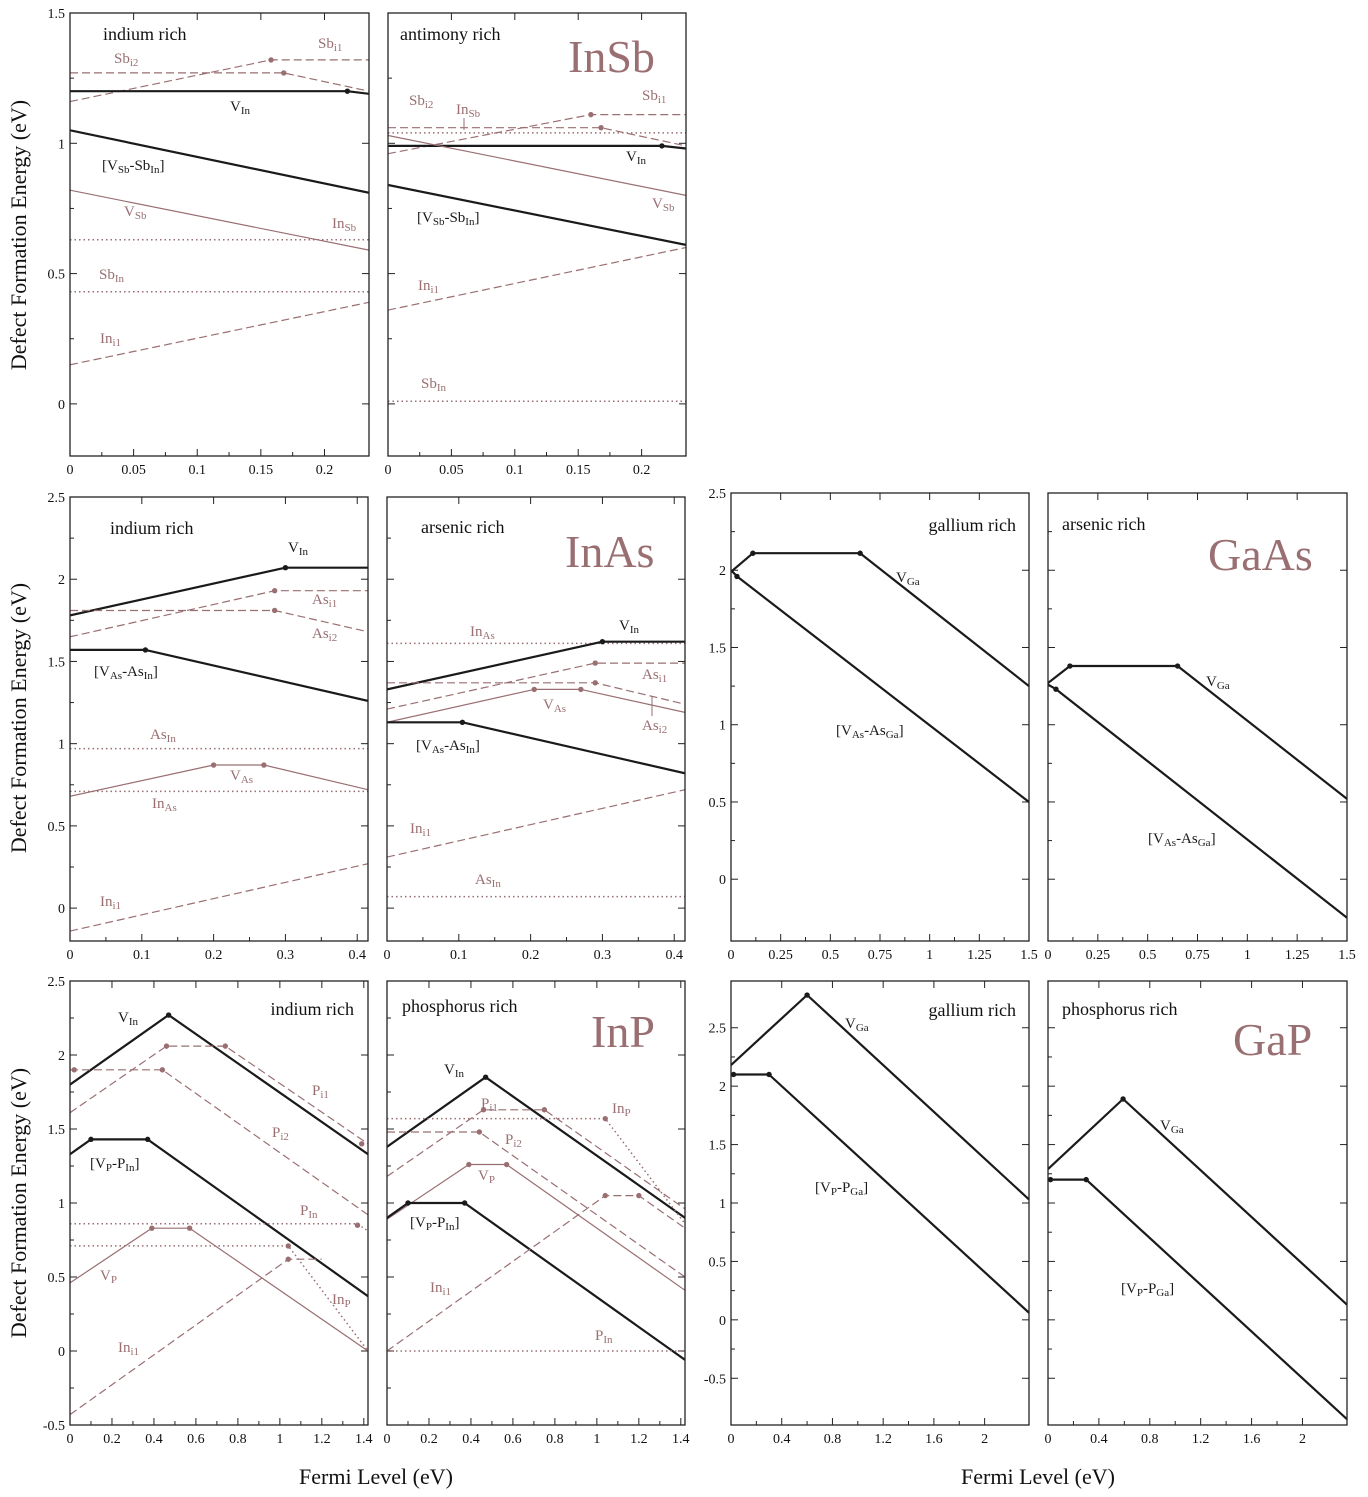 The image size is (1368, 1497). Describe the element at coordinates (908, 579) in the screenshot. I see `series-label-V_Ga: VGa` at that location.